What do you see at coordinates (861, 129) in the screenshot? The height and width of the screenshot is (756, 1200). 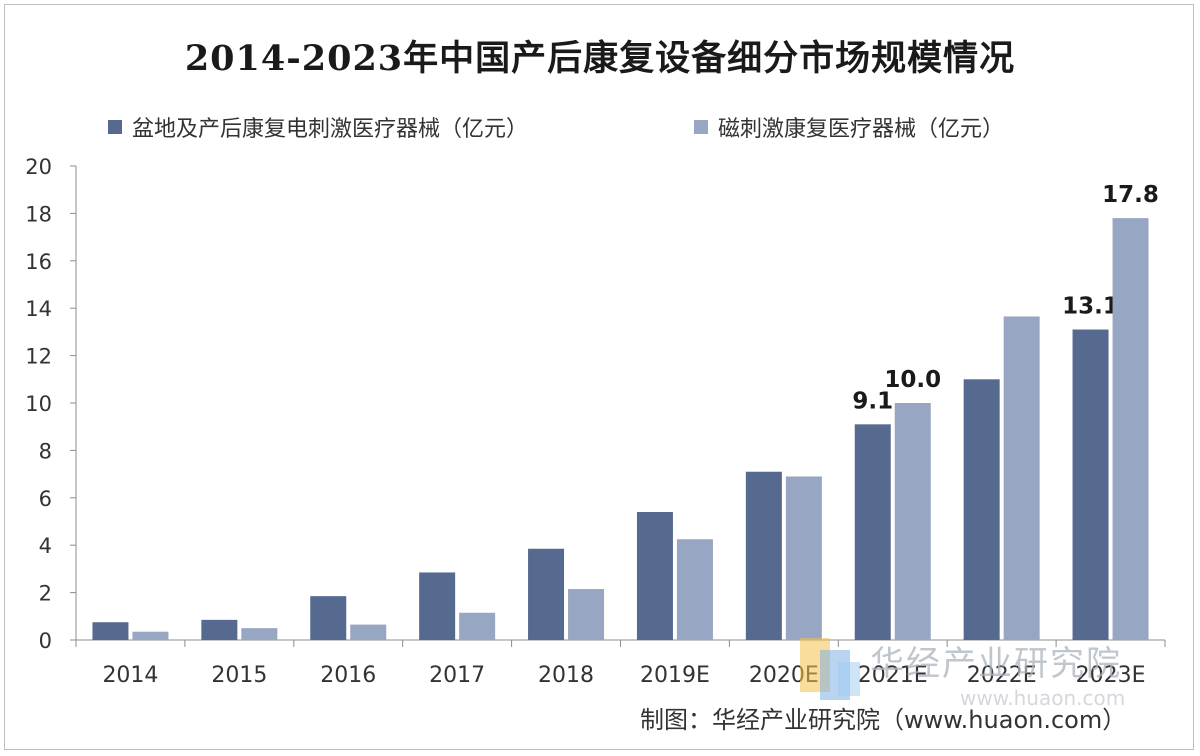 I see `legend-label-series-2: 磁刺激康复医疗器械（亿元）` at bounding box center [861, 129].